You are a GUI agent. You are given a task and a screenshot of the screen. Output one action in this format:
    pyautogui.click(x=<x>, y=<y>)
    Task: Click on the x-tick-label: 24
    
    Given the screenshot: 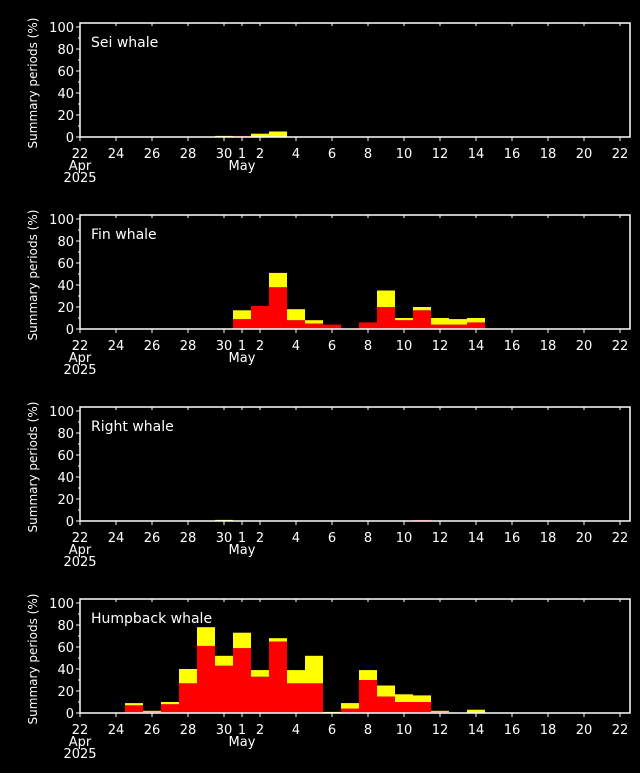 What is the action you would take?
    pyautogui.click(x=116, y=730)
    